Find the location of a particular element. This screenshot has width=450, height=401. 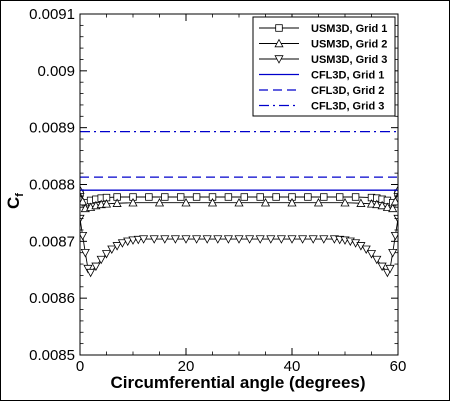

y-tick-label: 0.0086 is located at coordinates (52, 298).